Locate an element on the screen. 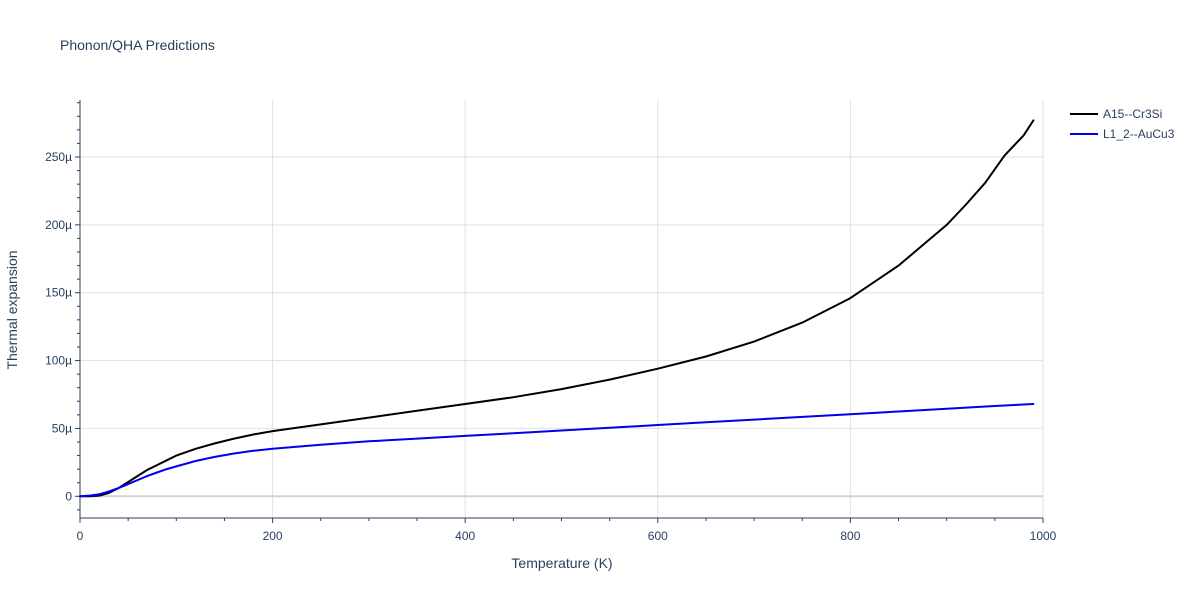 Image resolution: width=1200 pixels, height=605 pixels. legend-item-0: A15--Cr3Si is located at coordinates (1116, 114).